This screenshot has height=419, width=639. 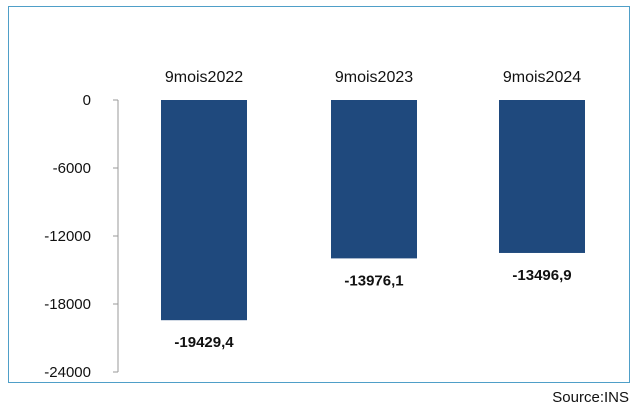 I want to click on y-tick-label: -12000, so click(x=67, y=236).